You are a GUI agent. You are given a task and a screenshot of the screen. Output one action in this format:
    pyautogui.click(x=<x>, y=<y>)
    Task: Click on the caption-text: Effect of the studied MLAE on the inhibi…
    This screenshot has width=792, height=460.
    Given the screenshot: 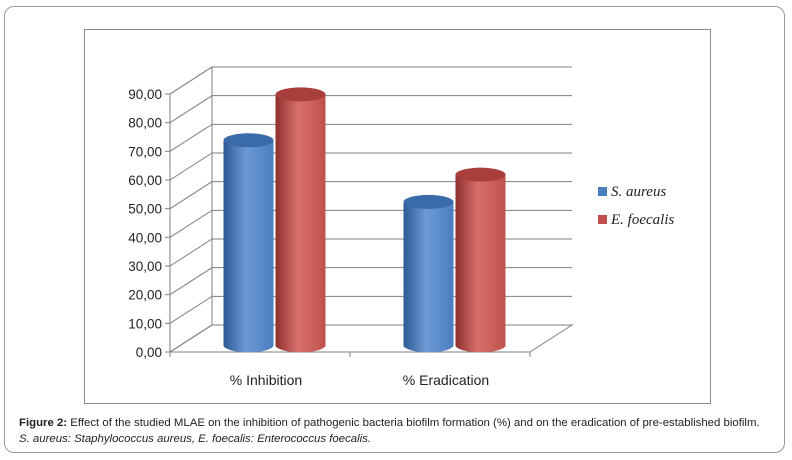 What is the action you would take?
    pyautogui.click(x=413, y=423)
    